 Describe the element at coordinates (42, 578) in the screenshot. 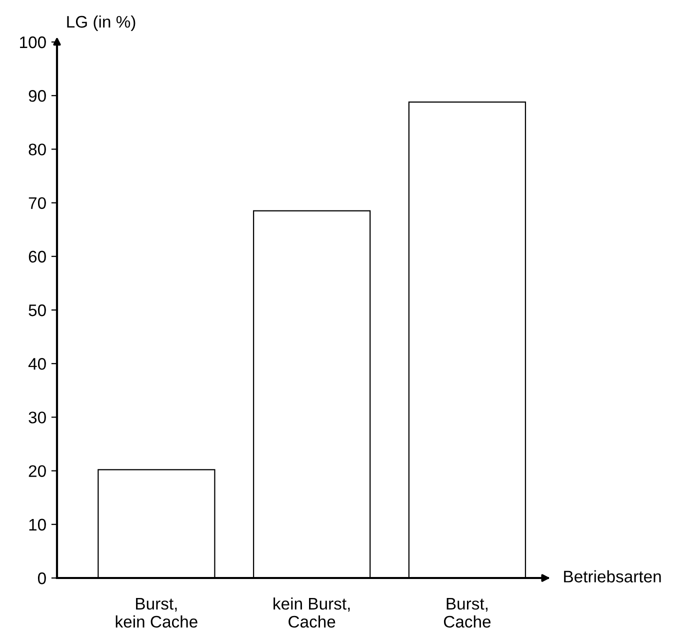

I see `y-tick-label: 0` at that location.